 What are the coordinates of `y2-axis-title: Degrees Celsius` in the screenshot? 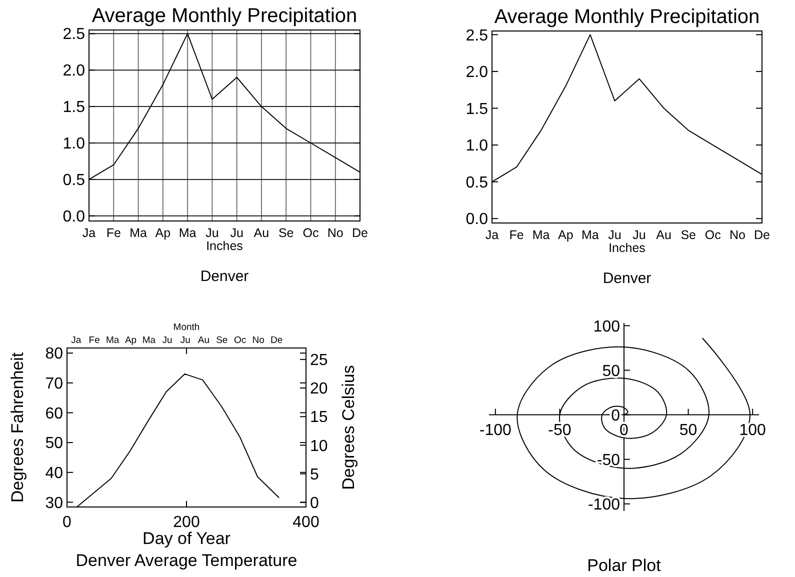 It's located at (348, 427).